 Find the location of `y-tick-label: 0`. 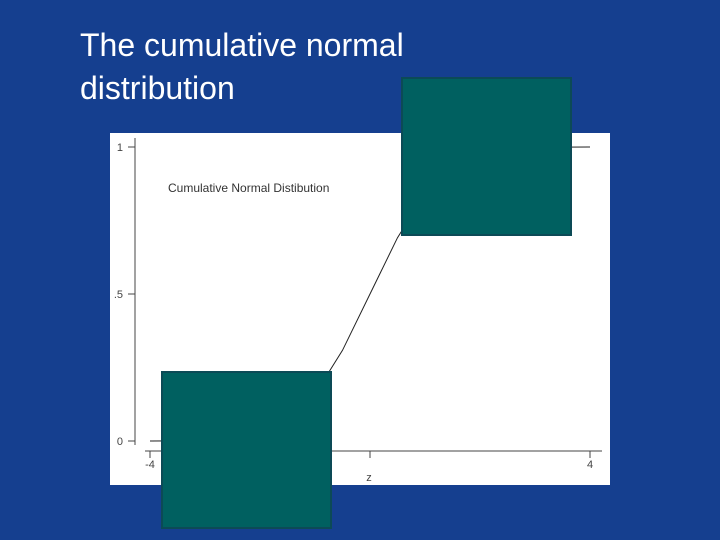

y-tick-label: 0 is located at coordinates (120, 442).